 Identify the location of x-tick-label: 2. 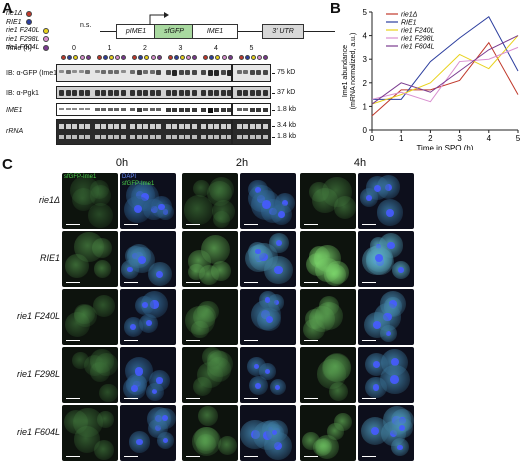
(430, 138).